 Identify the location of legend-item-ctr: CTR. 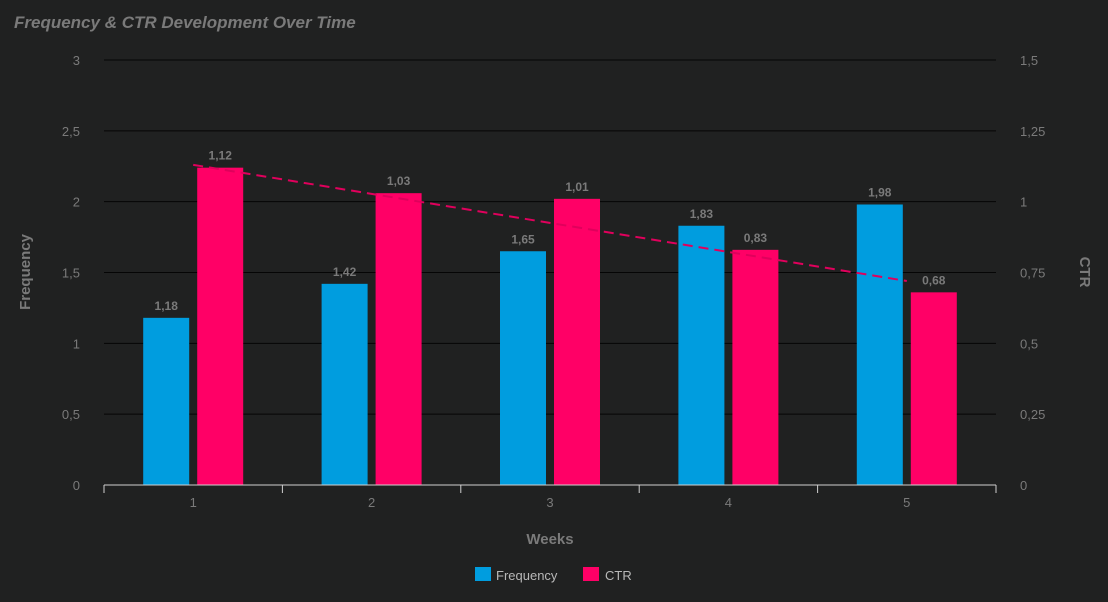
(607, 575).